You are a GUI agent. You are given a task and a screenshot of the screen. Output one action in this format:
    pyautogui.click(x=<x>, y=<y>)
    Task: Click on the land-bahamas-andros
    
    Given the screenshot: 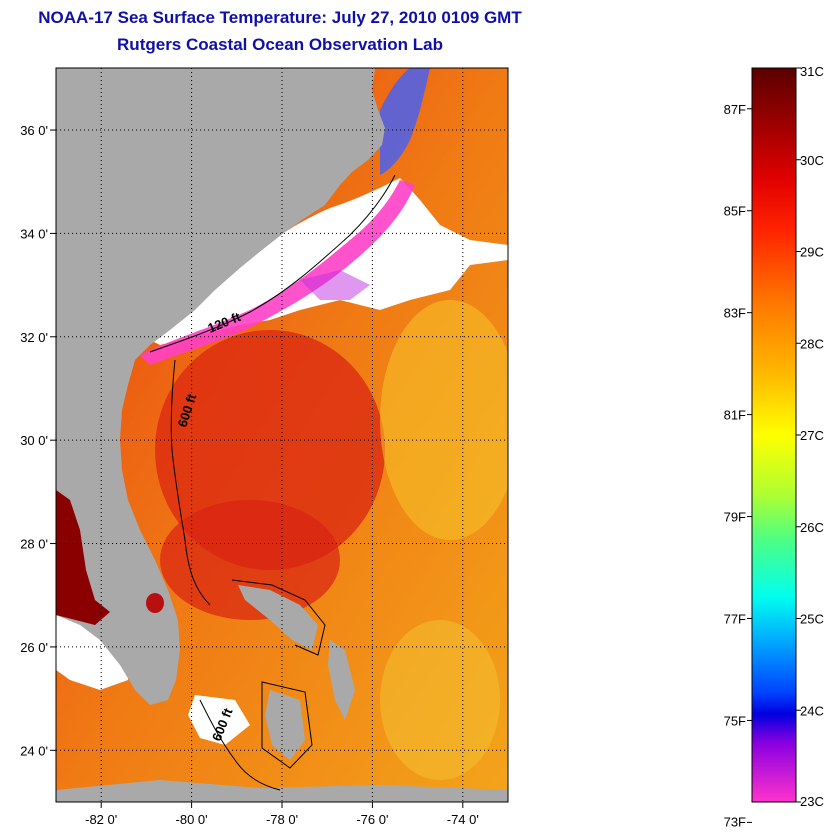 What is the action you would take?
    pyautogui.click(x=285, y=725)
    